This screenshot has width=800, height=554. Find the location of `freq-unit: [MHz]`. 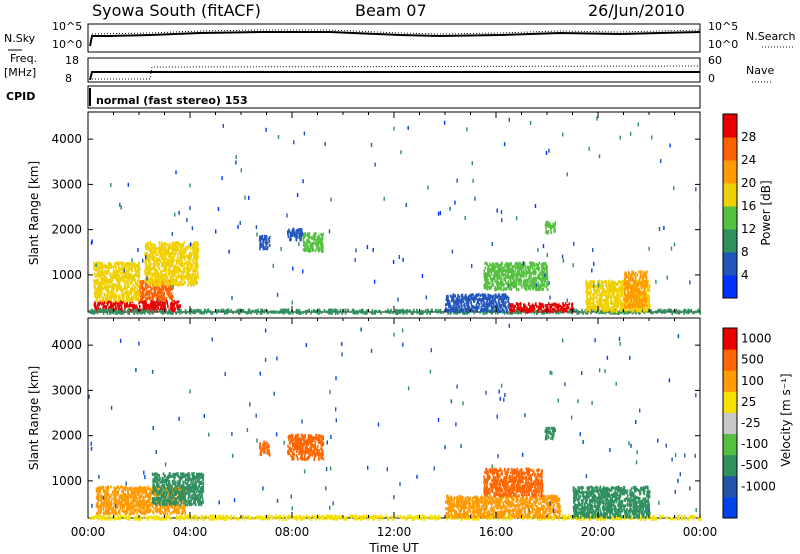

freq-unit: [MHz] is located at coordinates (20, 72).